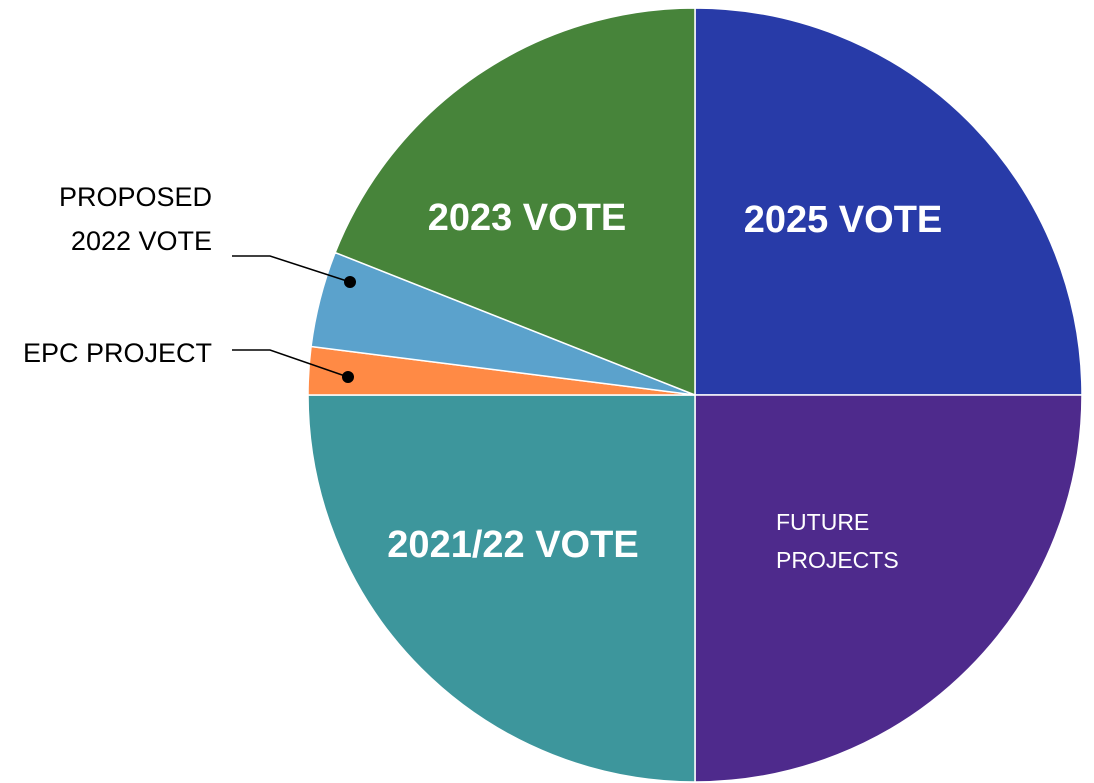 This screenshot has height=783, width=1094. I want to click on slice-label-2025-vote: 2025 VOTE, so click(843, 220).